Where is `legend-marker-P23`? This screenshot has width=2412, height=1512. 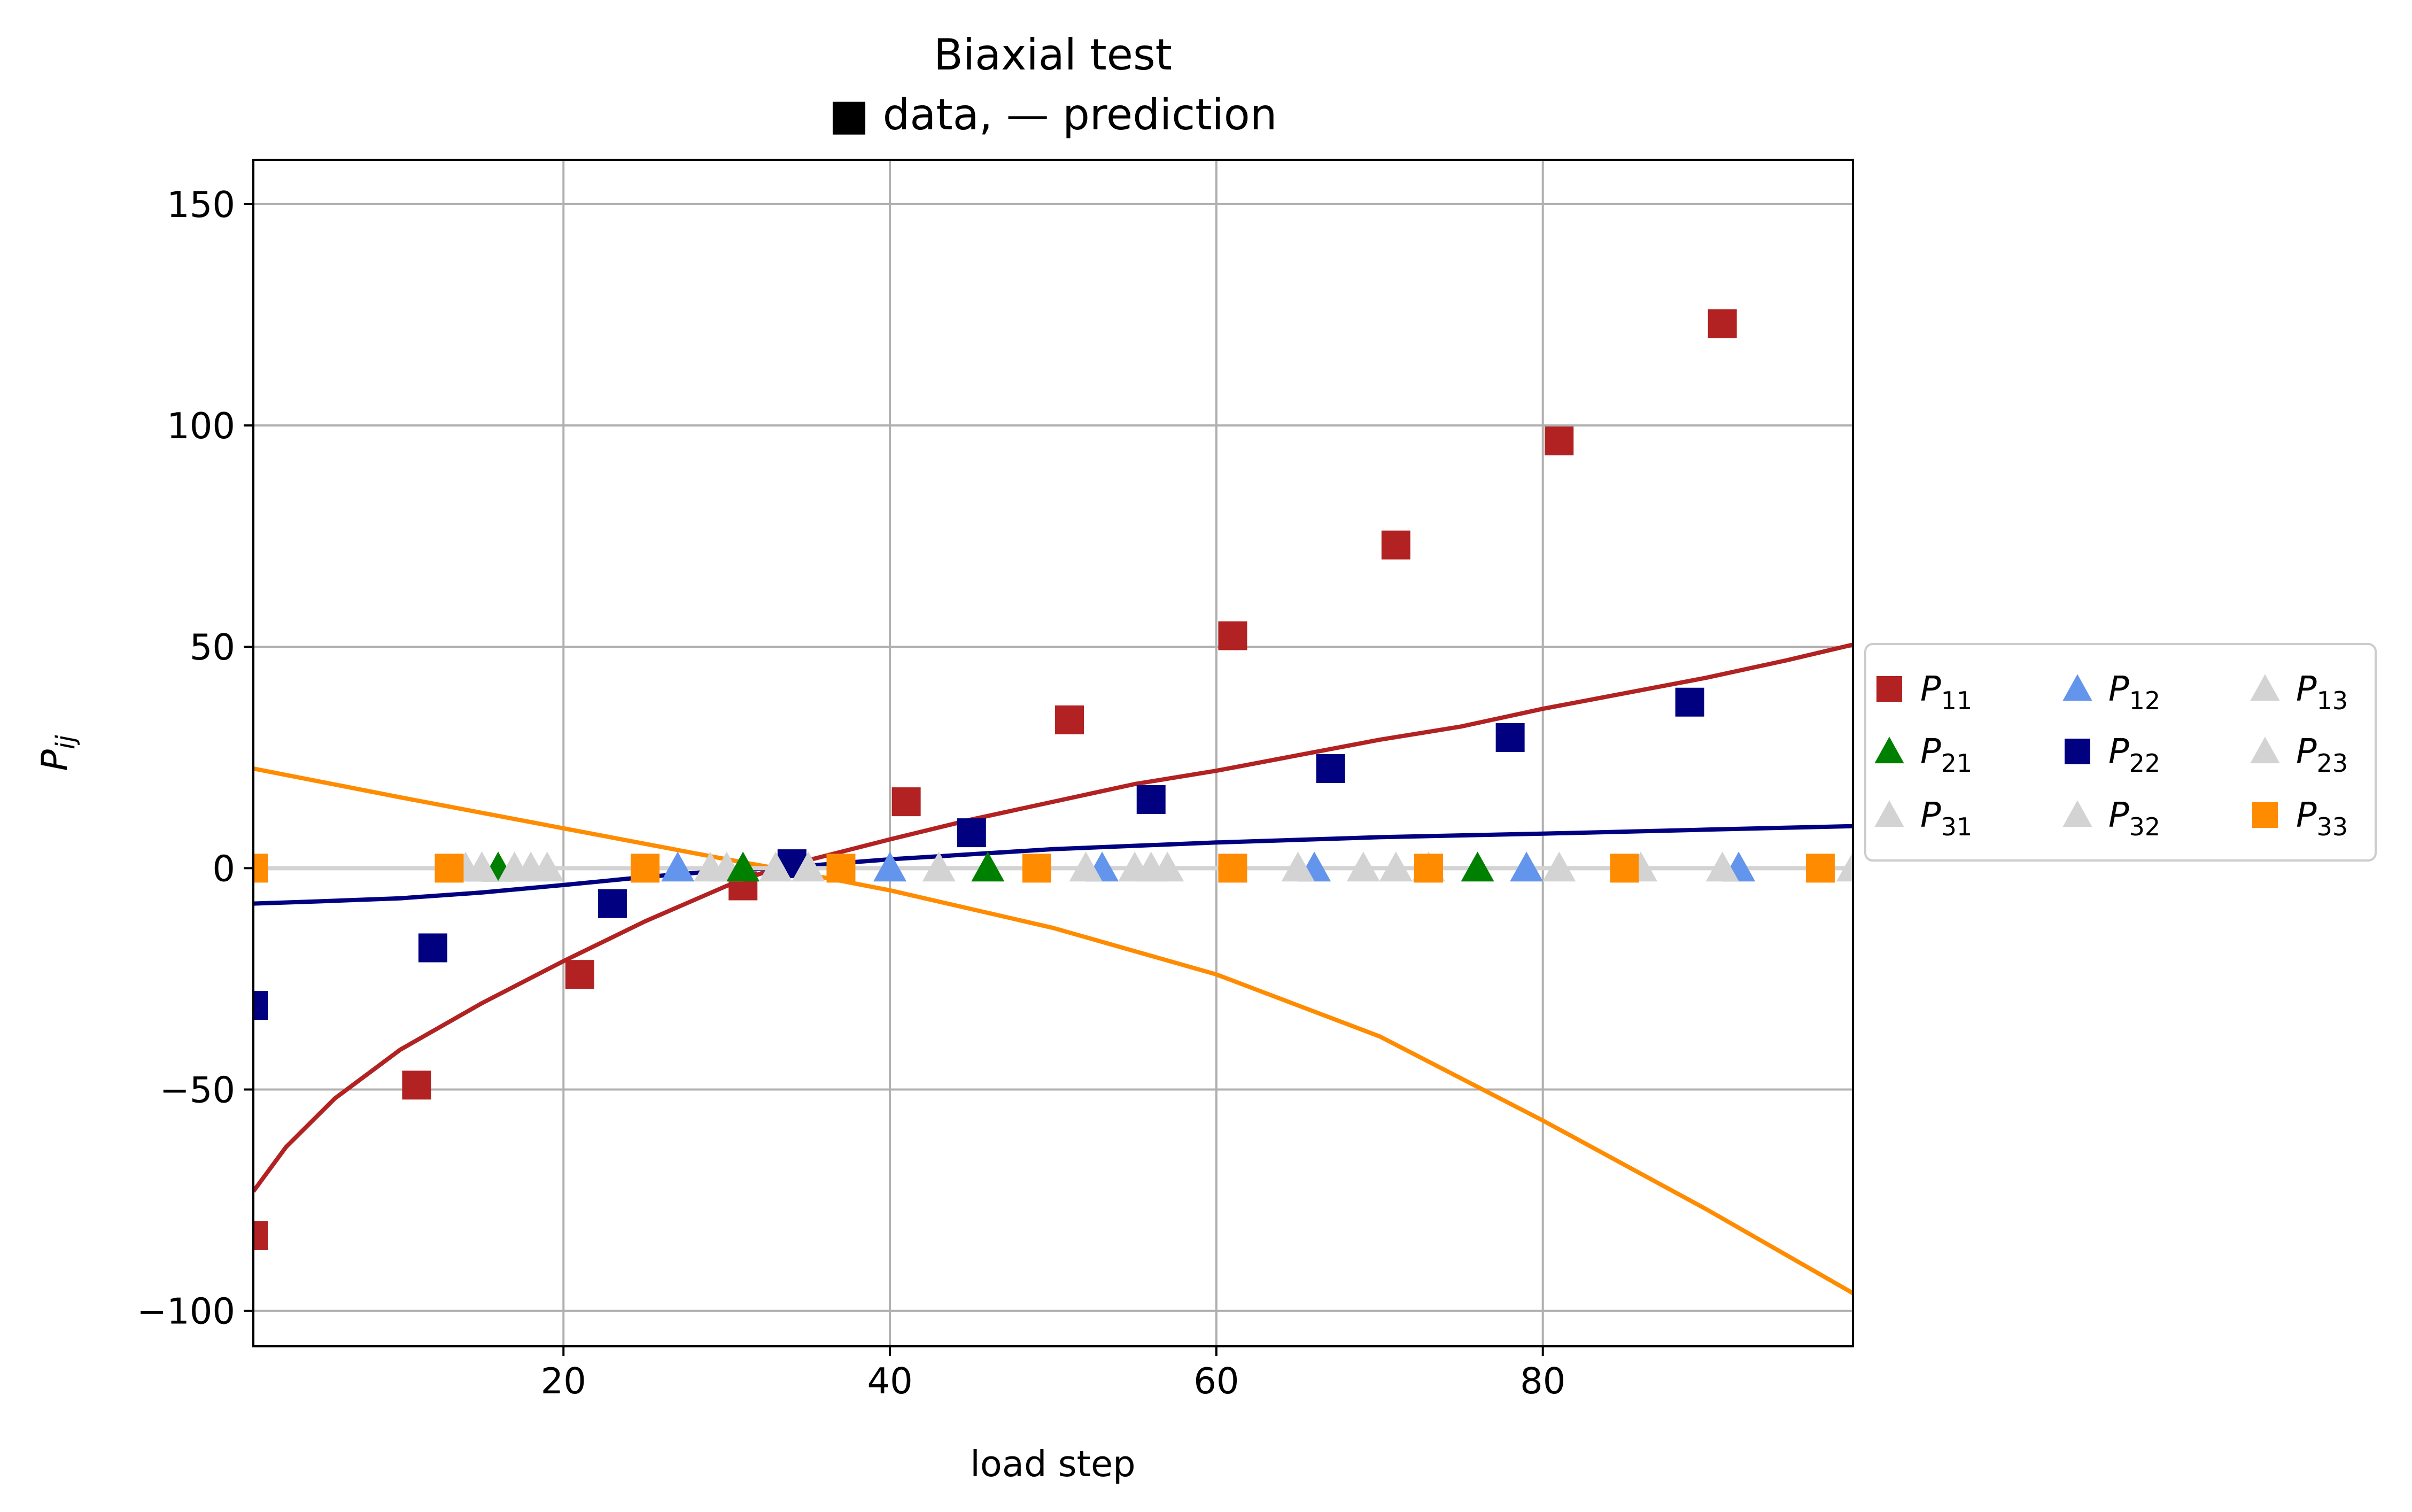 legend-marker-P23 is located at coordinates (2265, 750).